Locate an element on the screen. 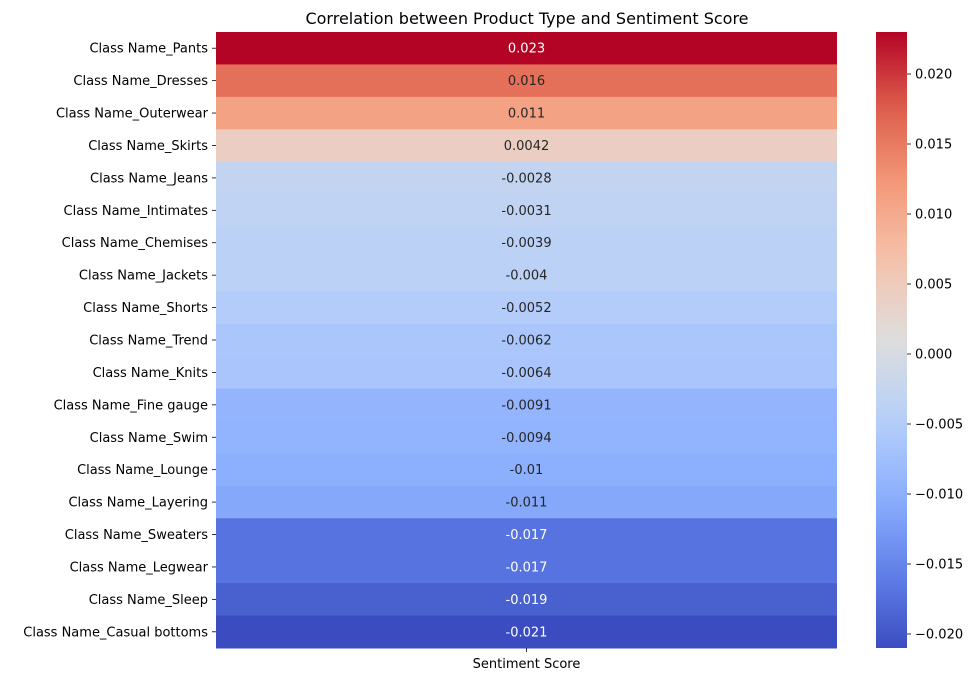 The width and height of the screenshot is (977, 682). row-label: Class Name_Swim is located at coordinates (149, 438).